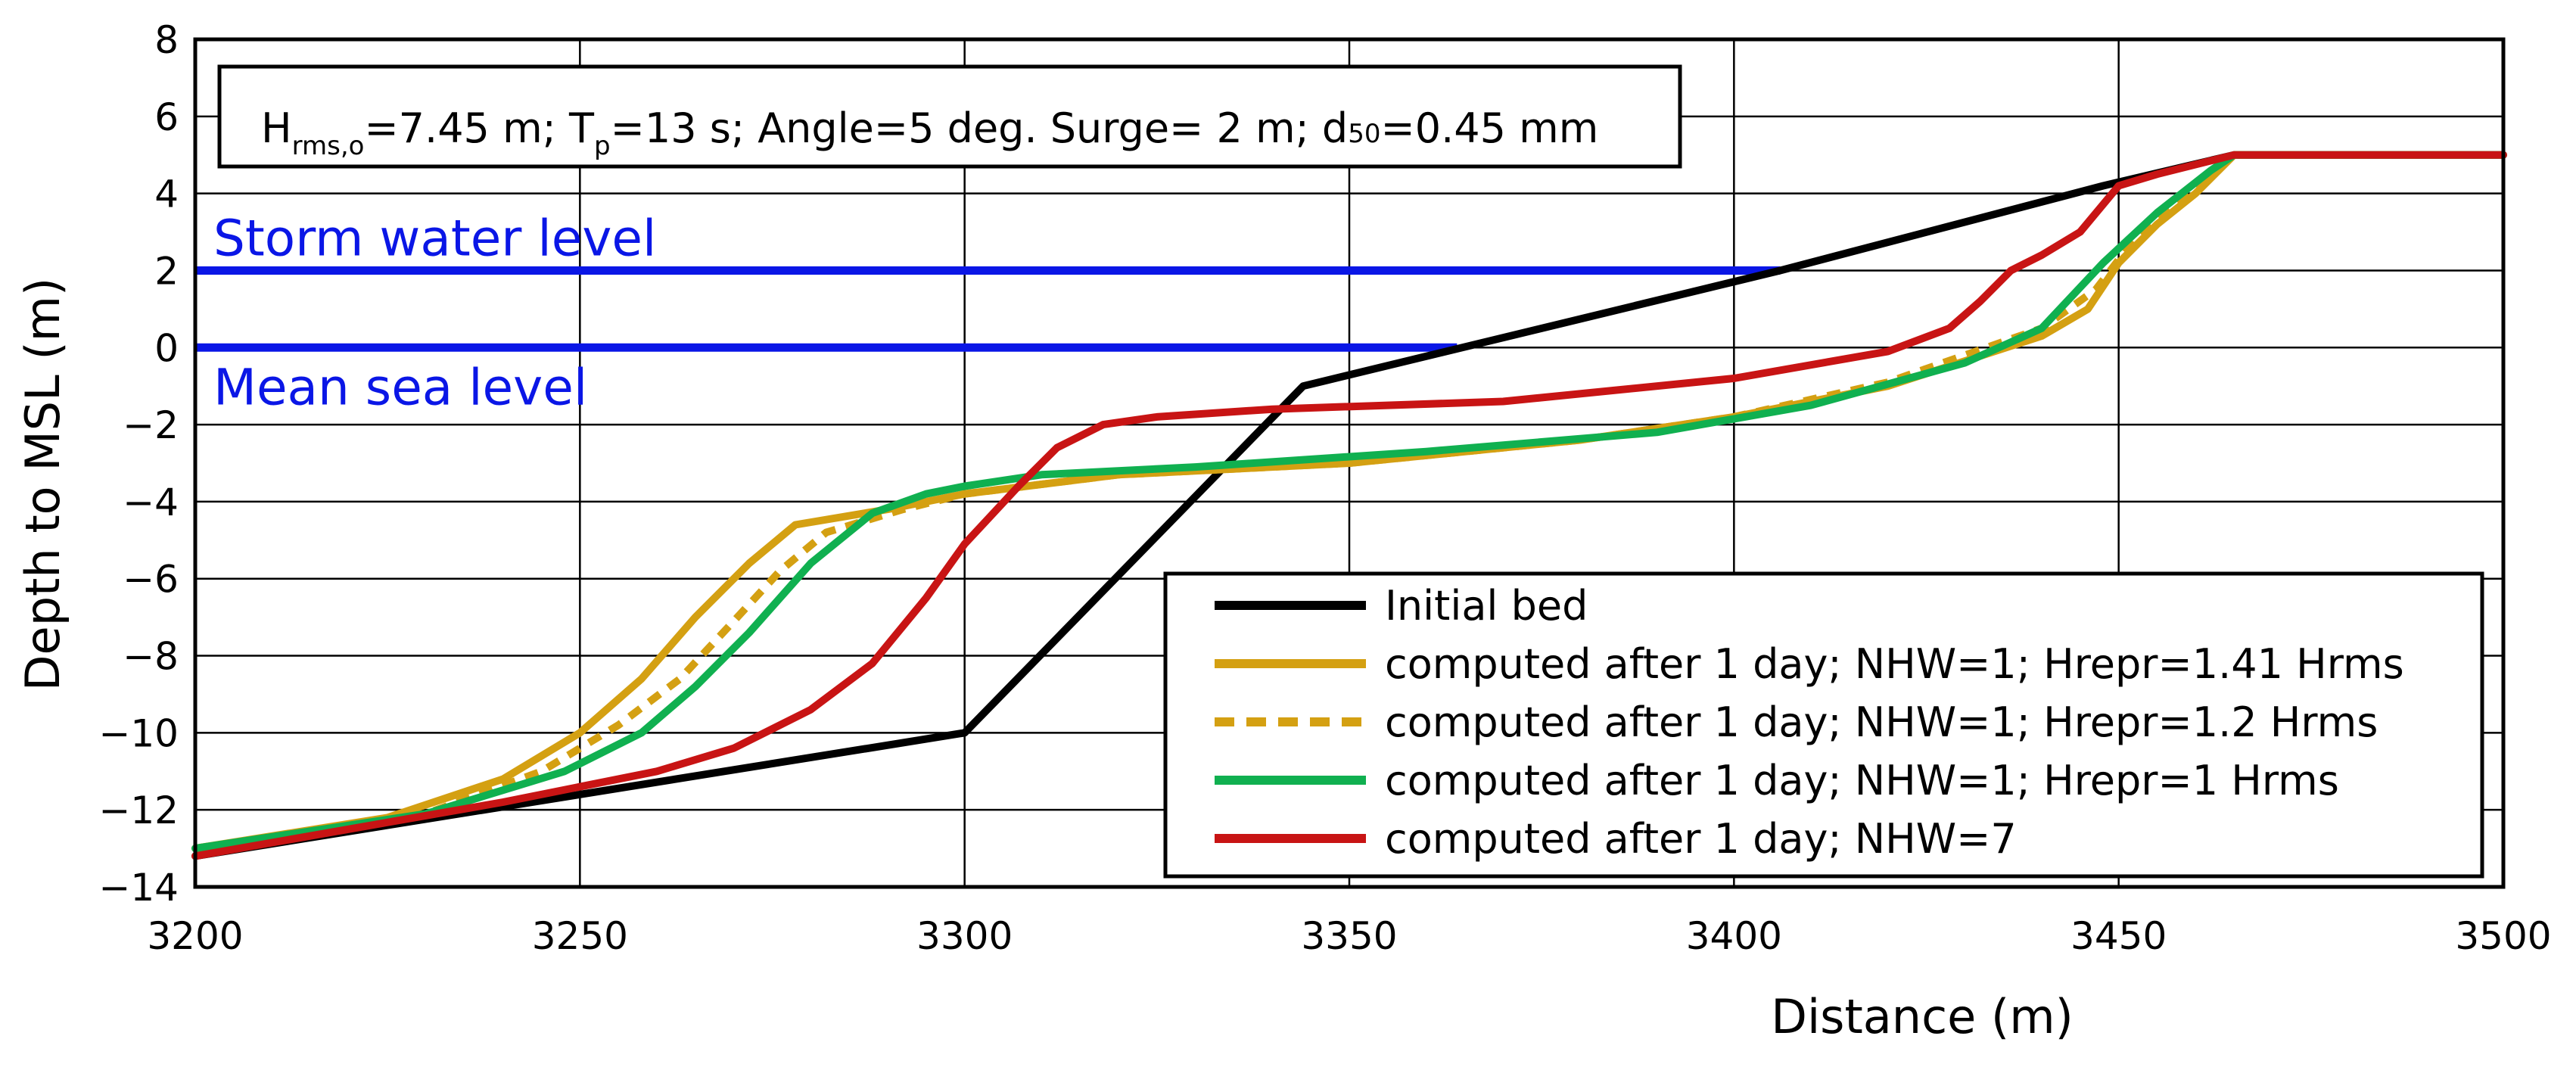 The image size is (2576, 1067). What do you see at coordinates (42, 484) in the screenshot?
I see `y-axis-title: Depth to MSL (m)` at bounding box center [42, 484].